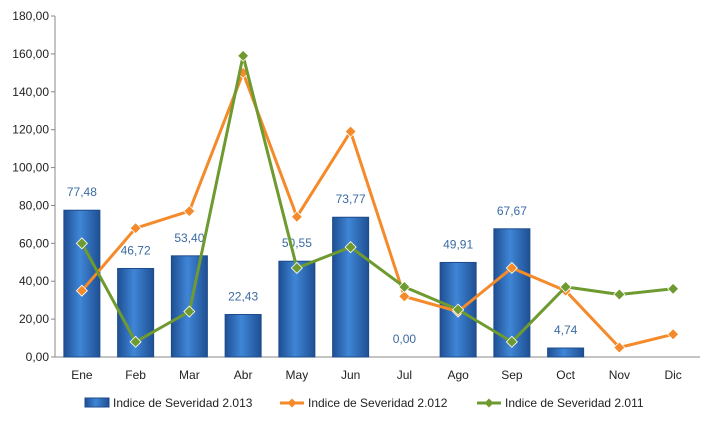 Image resolution: width=718 pixels, height=428 pixels. What do you see at coordinates (34, 319) in the screenshot?
I see `y-tick-label: 20,00` at bounding box center [34, 319].